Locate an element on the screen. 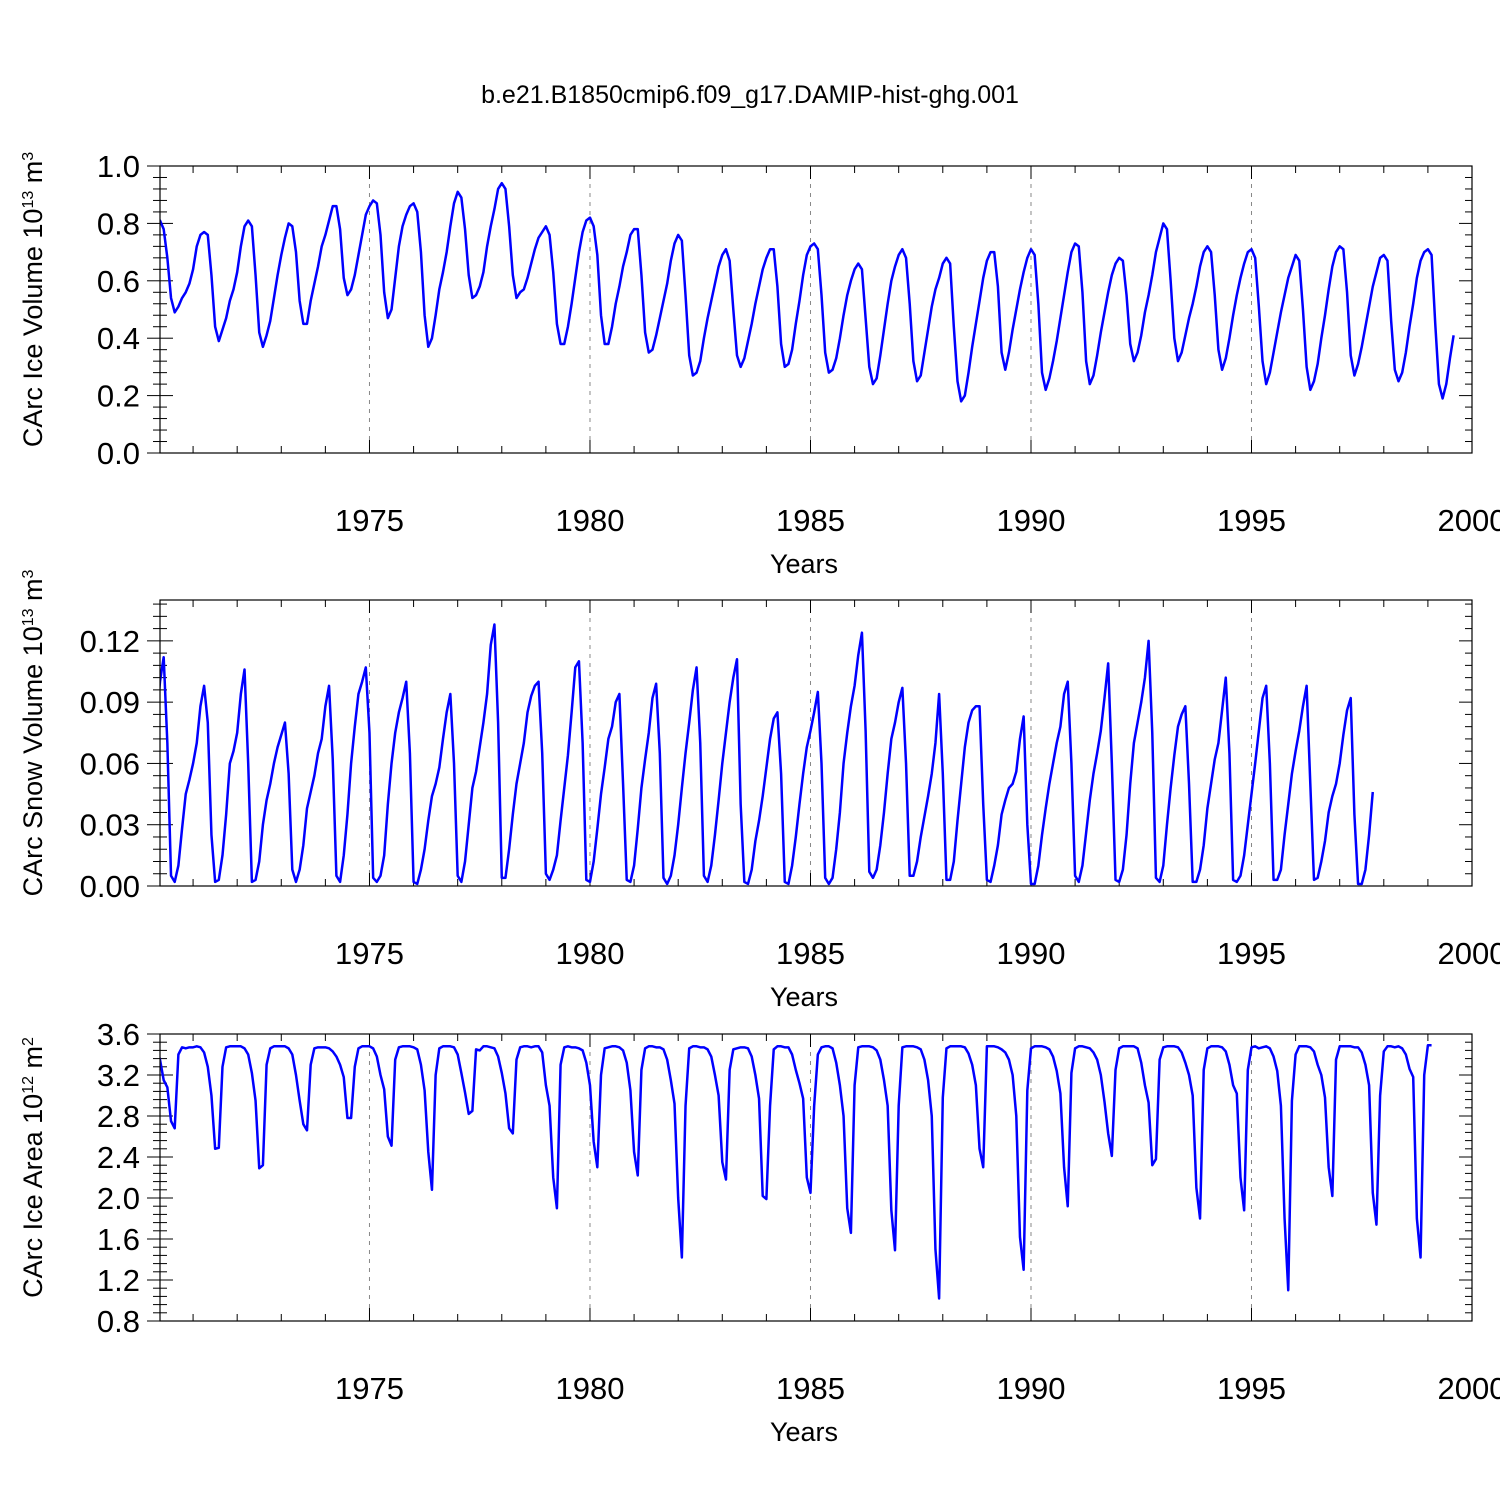 The width and height of the screenshot is (1500, 1500). y-tick-label: 3.2 is located at coordinates (118, 1075).